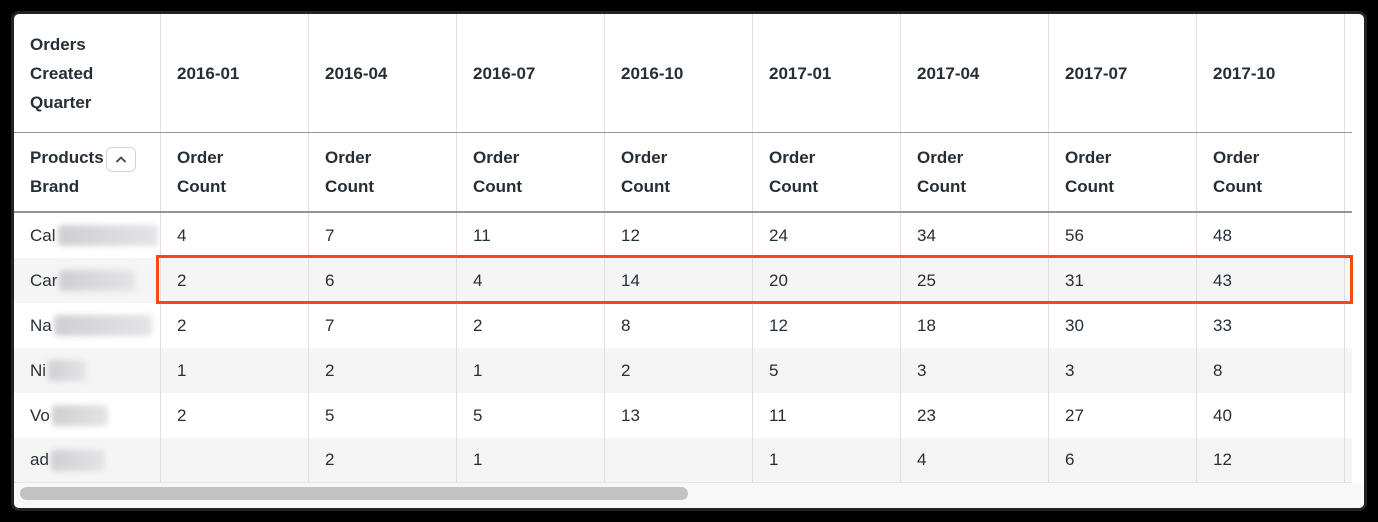 The width and height of the screenshot is (1378, 522). Describe the element at coordinates (1270, 235) in the screenshot. I see `table-cell: 48` at that location.